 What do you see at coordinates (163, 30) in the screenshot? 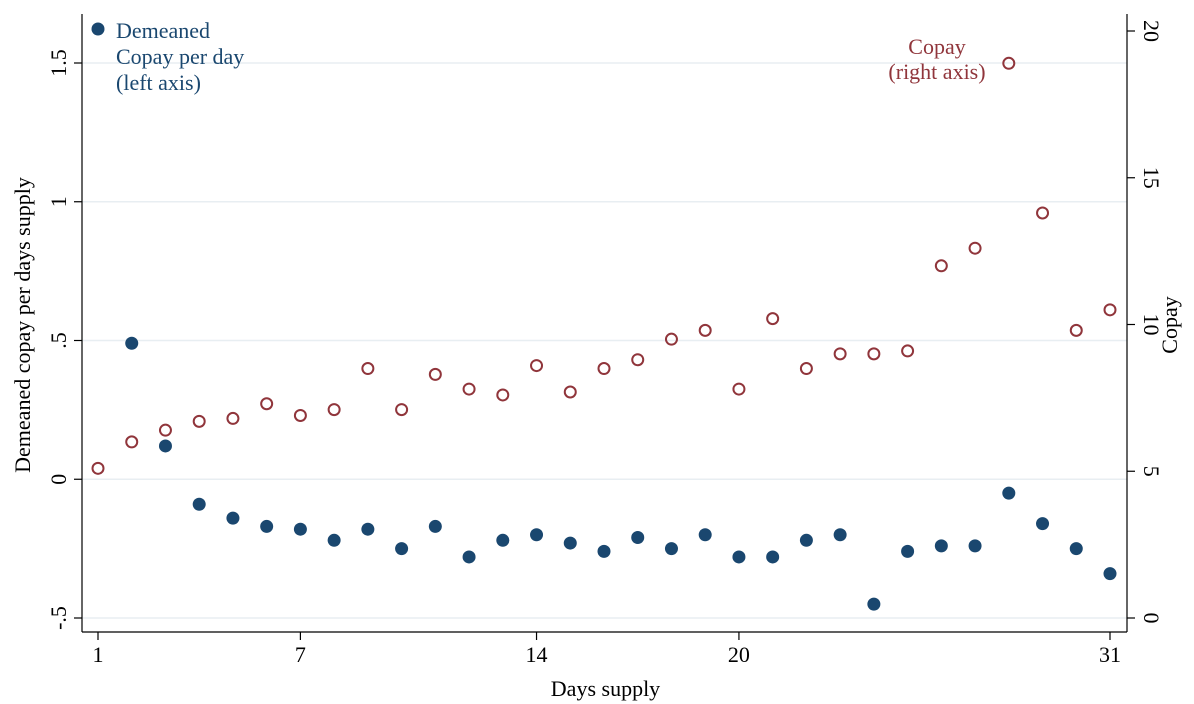
I see `annotation-left-line: Demeaned` at bounding box center [163, 30].